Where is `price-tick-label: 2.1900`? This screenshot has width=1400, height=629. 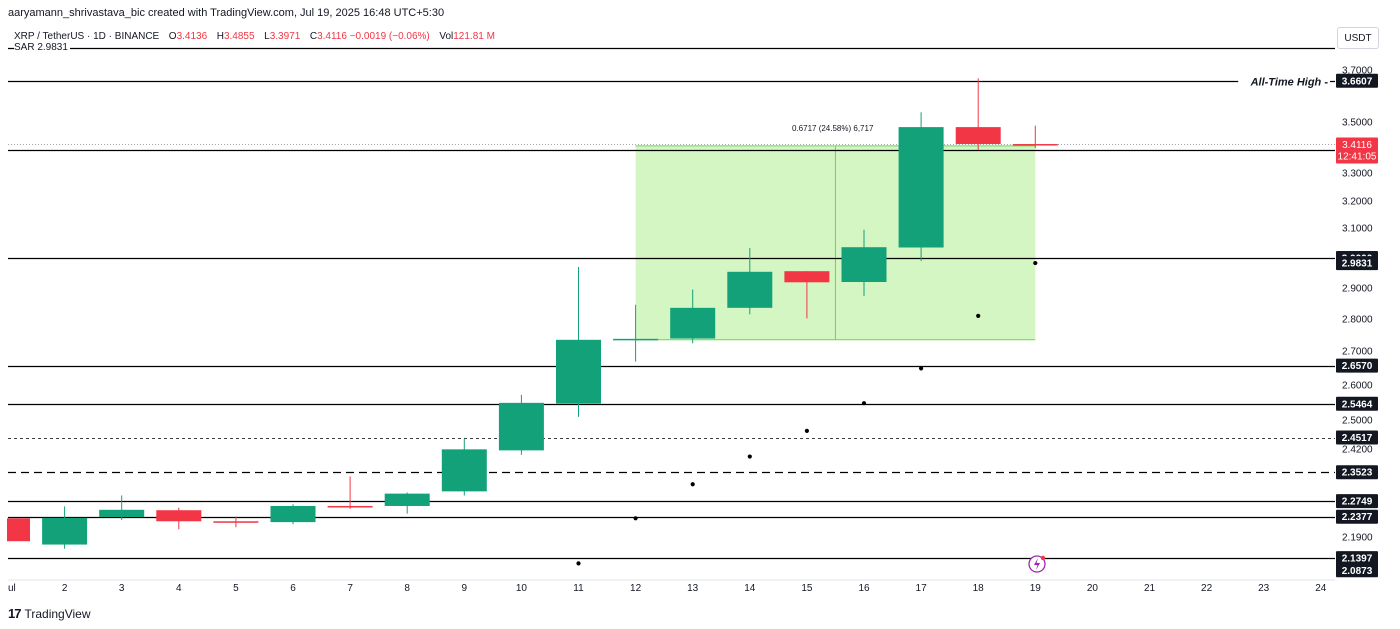 price-tick-label: 2.1900 is located at coordinates (1357, 538).